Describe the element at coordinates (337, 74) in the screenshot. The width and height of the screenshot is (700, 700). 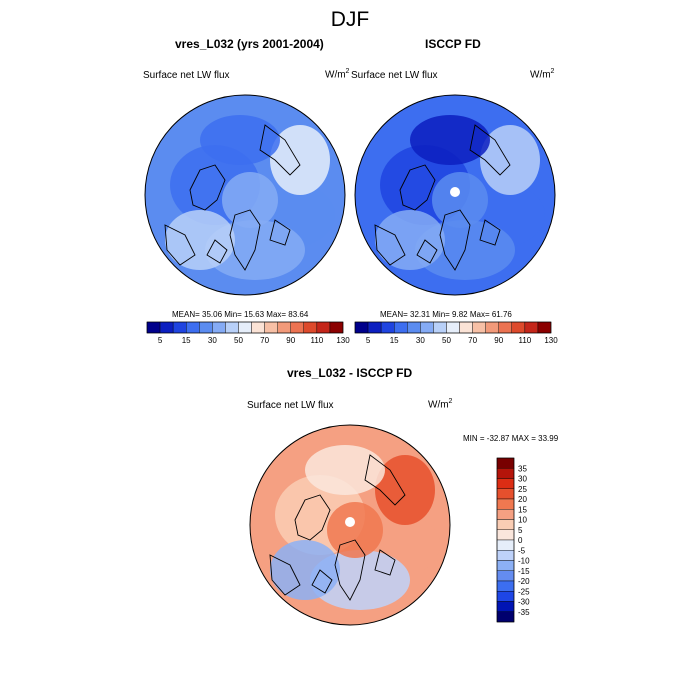
I see `panel-1-units: W/m2` at that location.